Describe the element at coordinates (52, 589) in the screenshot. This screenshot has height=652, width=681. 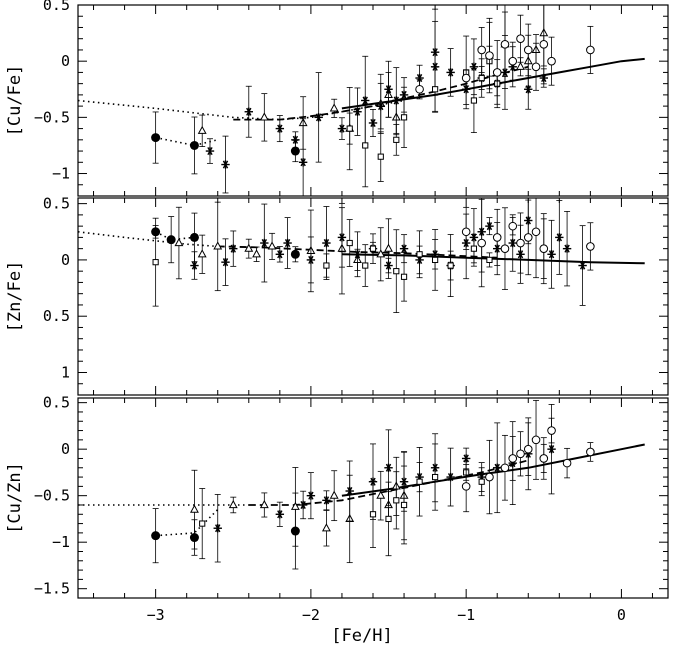
I see `y-tick-label: −1.5` at that location.